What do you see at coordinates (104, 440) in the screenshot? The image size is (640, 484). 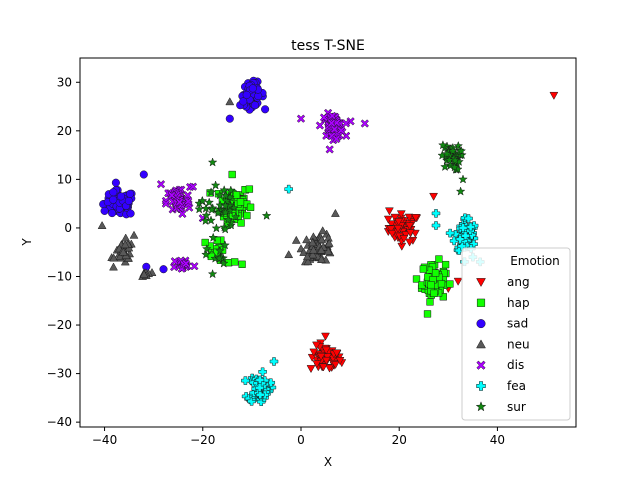 I see `x-tick-label: −40` at bounding box center [104, 440].